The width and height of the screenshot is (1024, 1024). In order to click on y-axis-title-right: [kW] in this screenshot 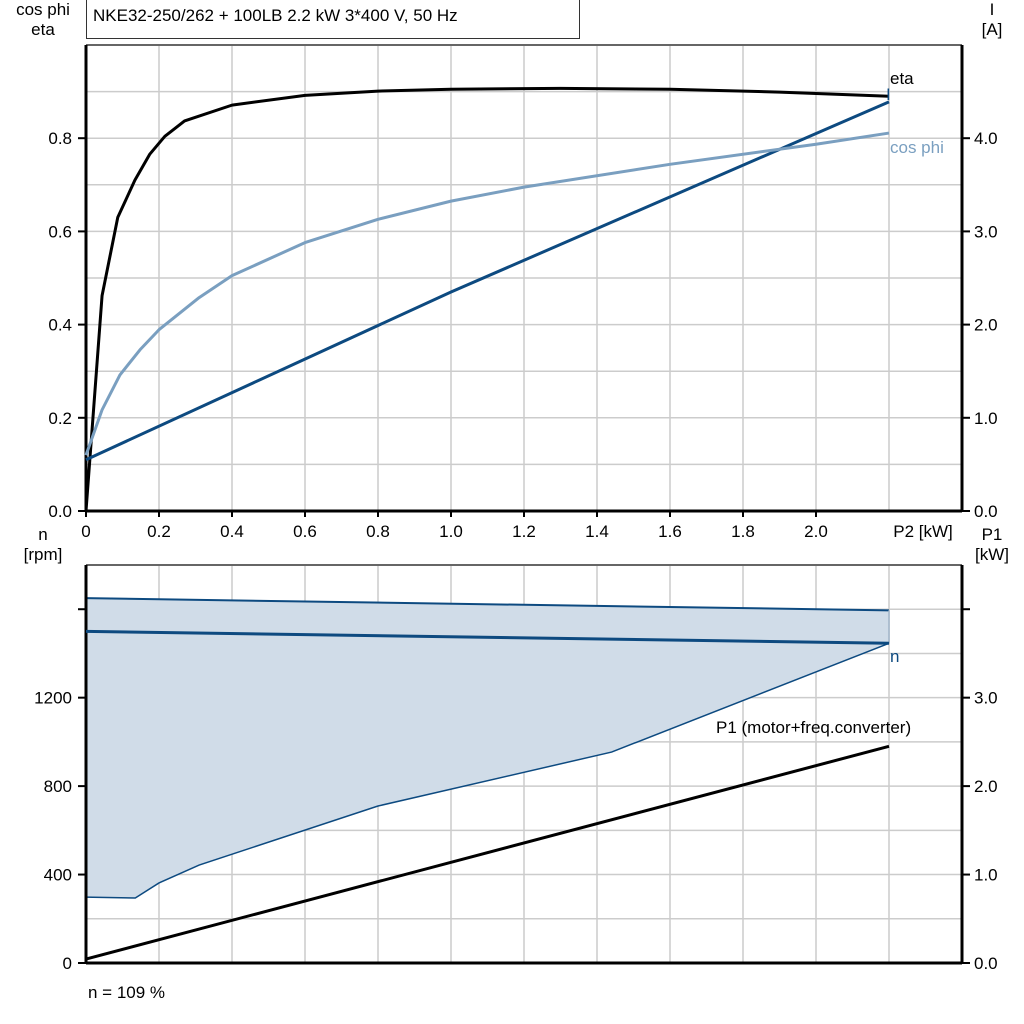, I will do `click(992, 554)`.